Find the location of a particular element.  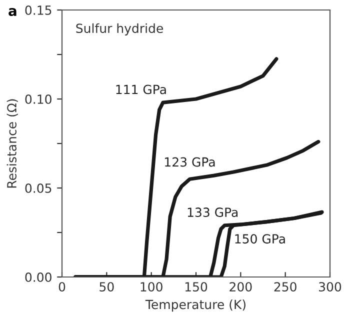

series-label: 123 GPa is located at coordinates (190, 162).